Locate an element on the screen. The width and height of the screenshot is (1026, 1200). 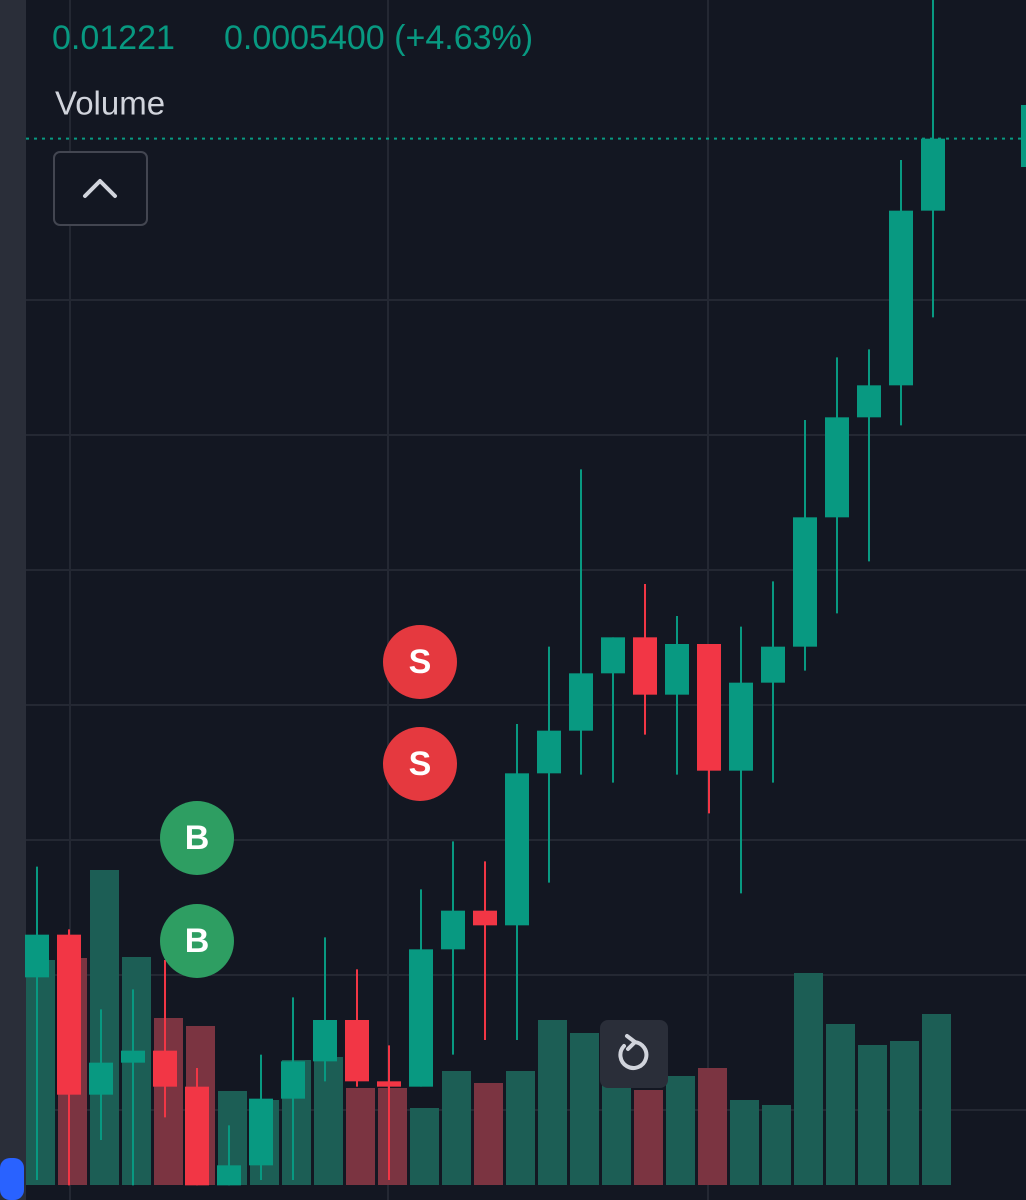
reset-button is located at coordinates (634, 1054).